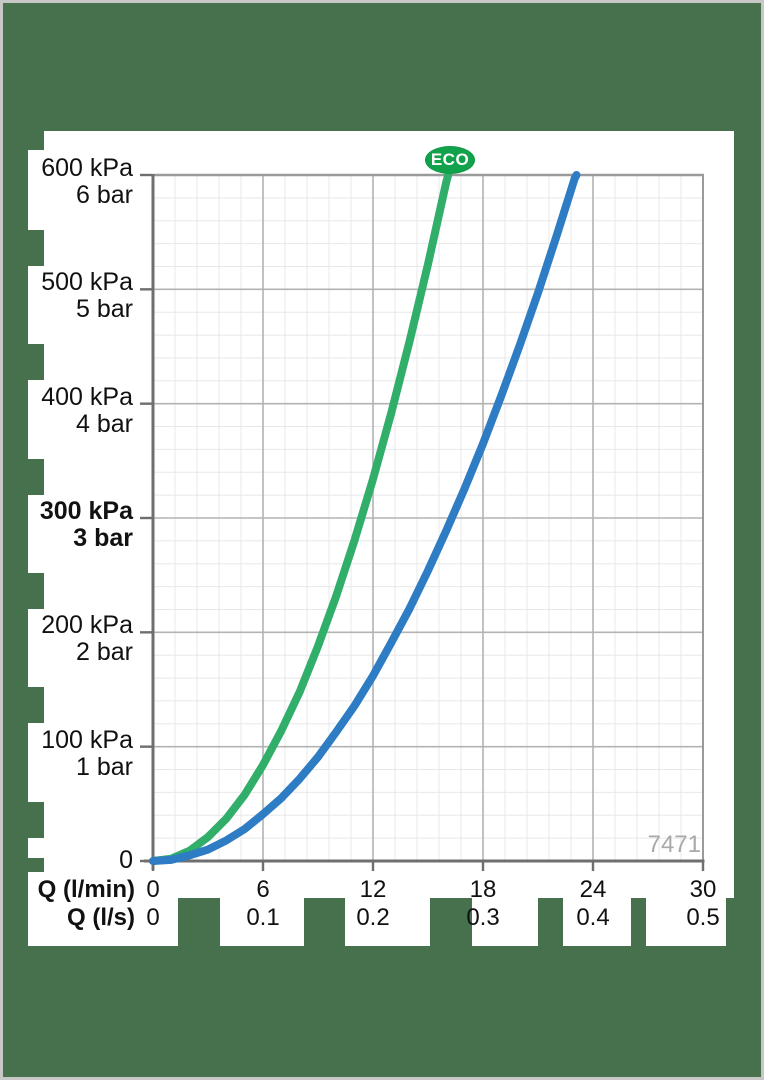  What do you see at coordinates (153, 917) in the screenshot?
I see `x-tick-label-ls: 0` at bounding box center [153, 917].